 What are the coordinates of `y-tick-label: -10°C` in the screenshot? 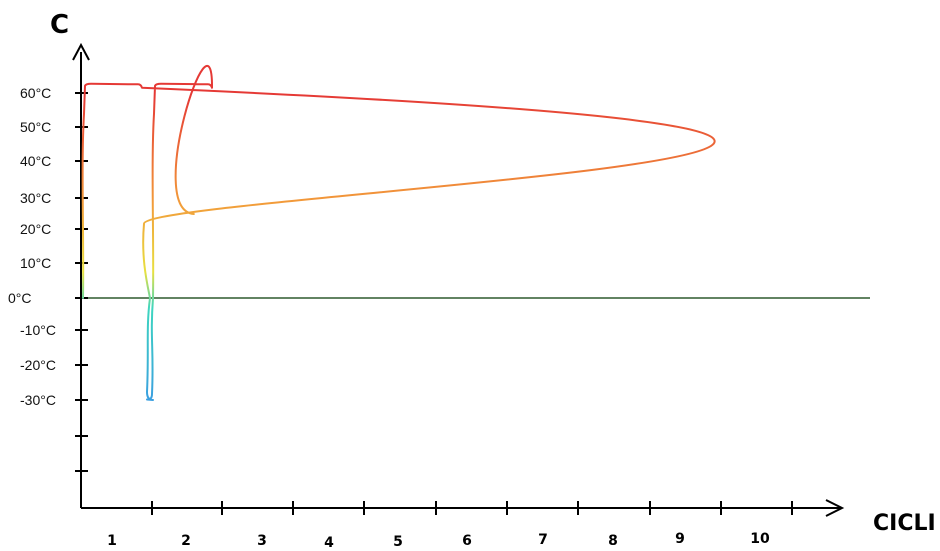 It's located at (38, 330).